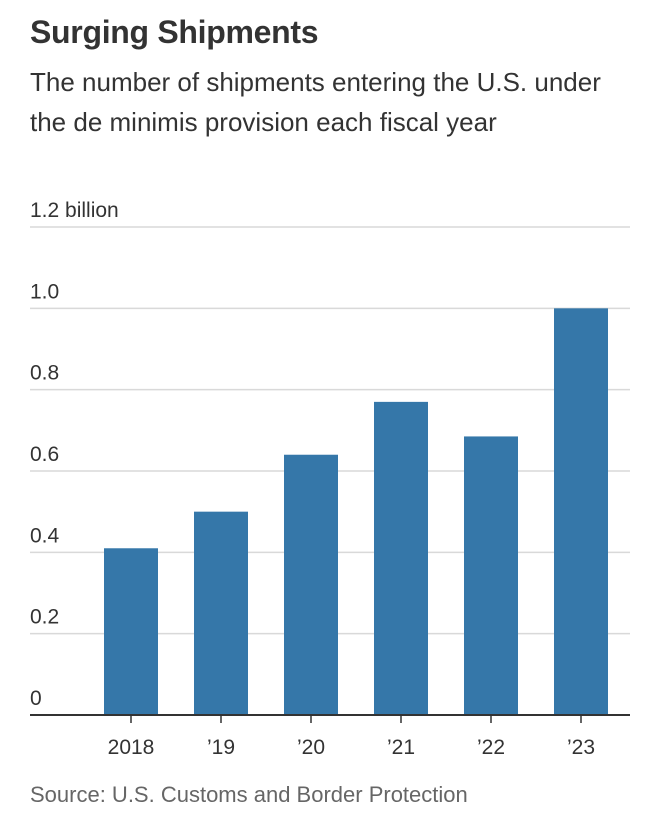  Describe the element at coordinates (44, 454) in the screenshot. I see `y-tick-label: 0.6` at that location.